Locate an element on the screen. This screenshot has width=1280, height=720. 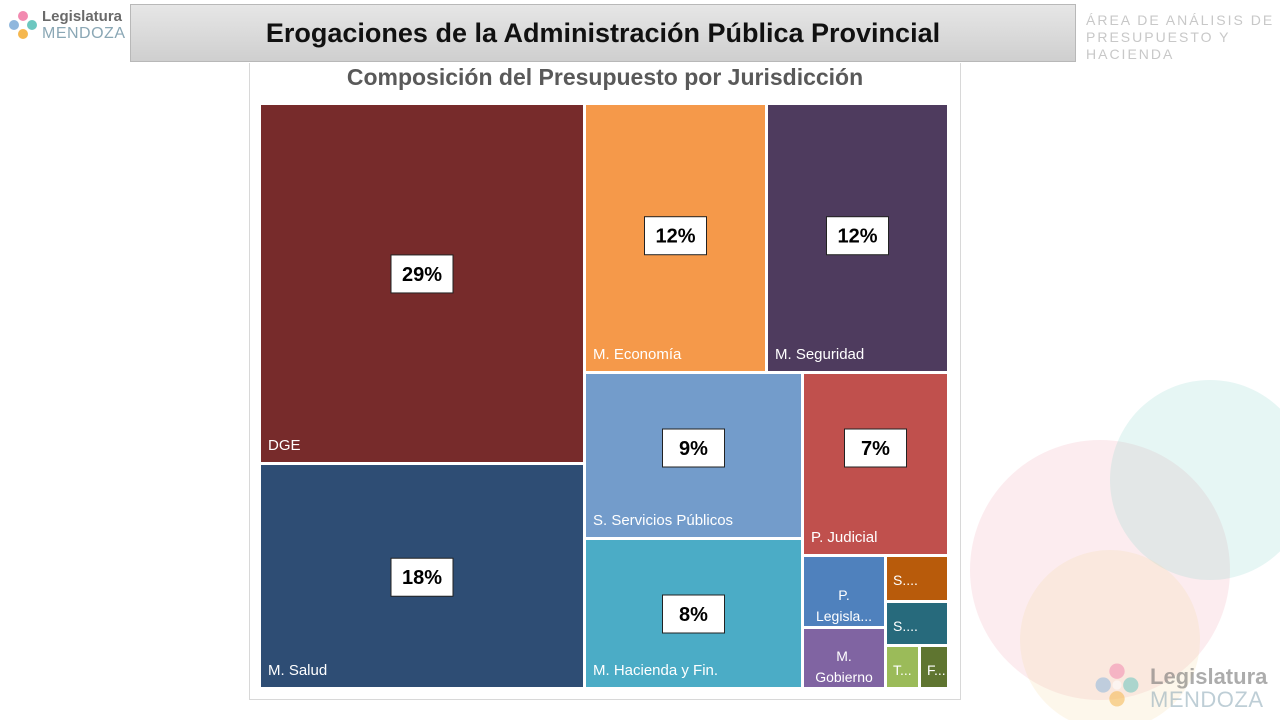
pct-label-m-hacienda: 8% is located at coordinates (693, 615).